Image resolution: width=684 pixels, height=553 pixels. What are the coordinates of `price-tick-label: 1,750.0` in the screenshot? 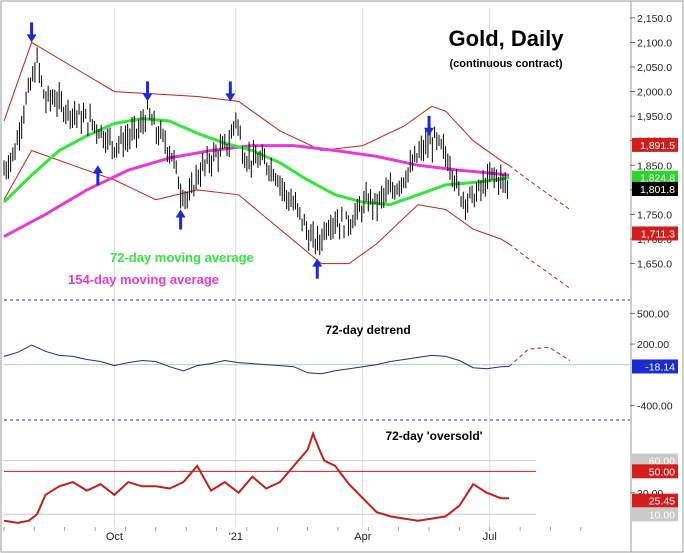 It's located at (654, 215).